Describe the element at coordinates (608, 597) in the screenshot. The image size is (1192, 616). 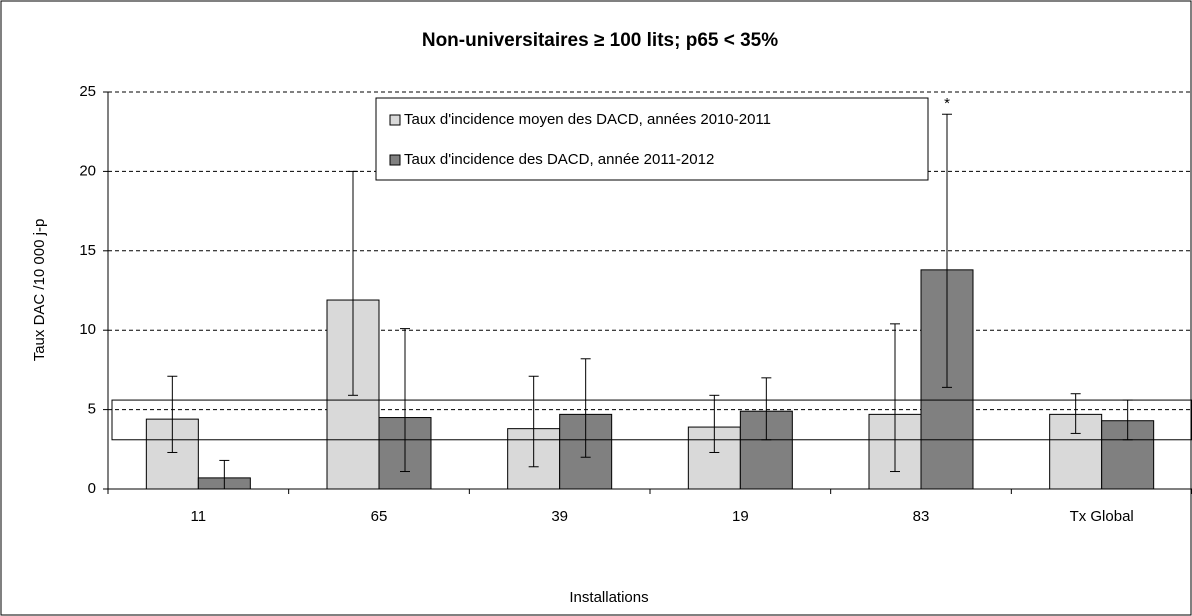
I see `x-axis-label: Installations` at that location.